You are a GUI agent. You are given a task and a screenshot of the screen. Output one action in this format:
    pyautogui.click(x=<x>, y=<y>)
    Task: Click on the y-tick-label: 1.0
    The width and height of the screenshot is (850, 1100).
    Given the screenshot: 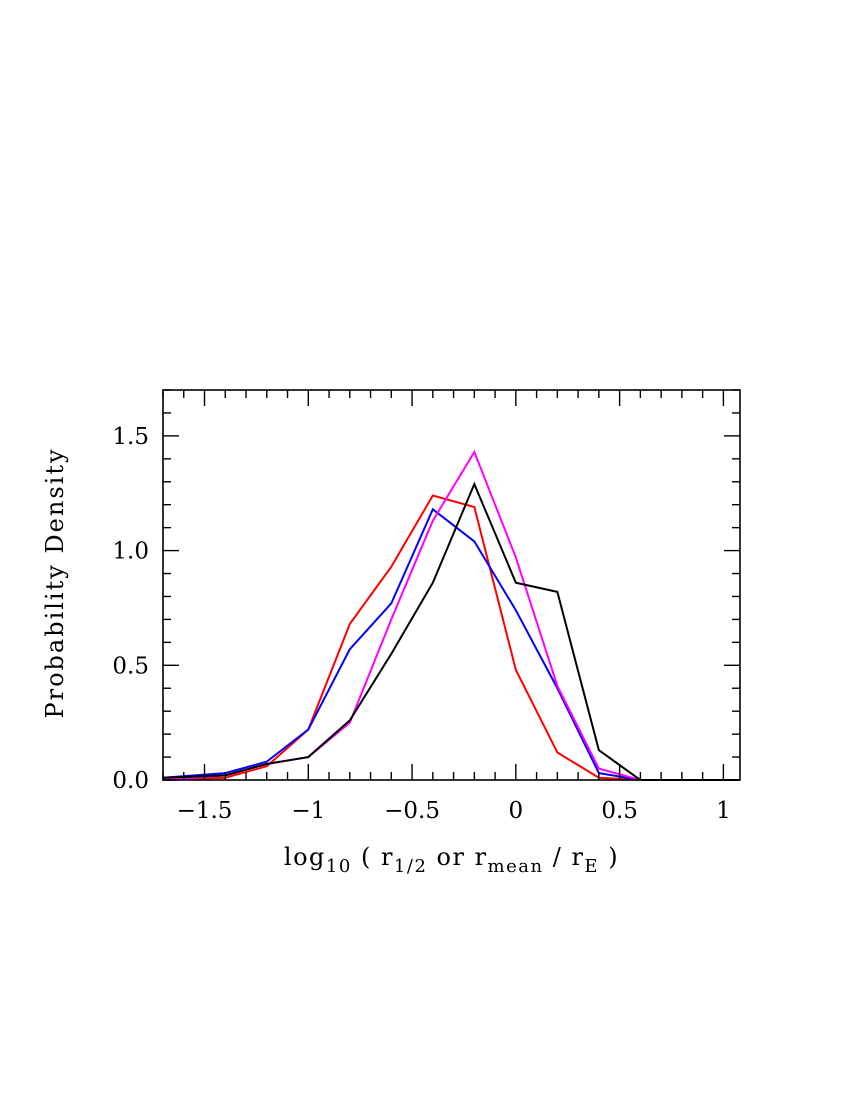 What is the action you would take?
    pyautogui.click(x=130, y=552)
    